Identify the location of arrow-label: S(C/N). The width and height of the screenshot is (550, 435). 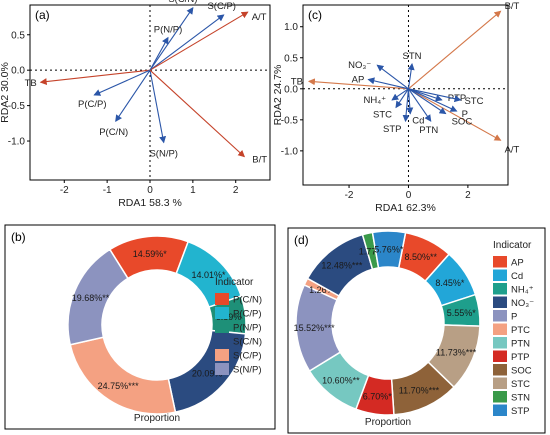
(182, 2).